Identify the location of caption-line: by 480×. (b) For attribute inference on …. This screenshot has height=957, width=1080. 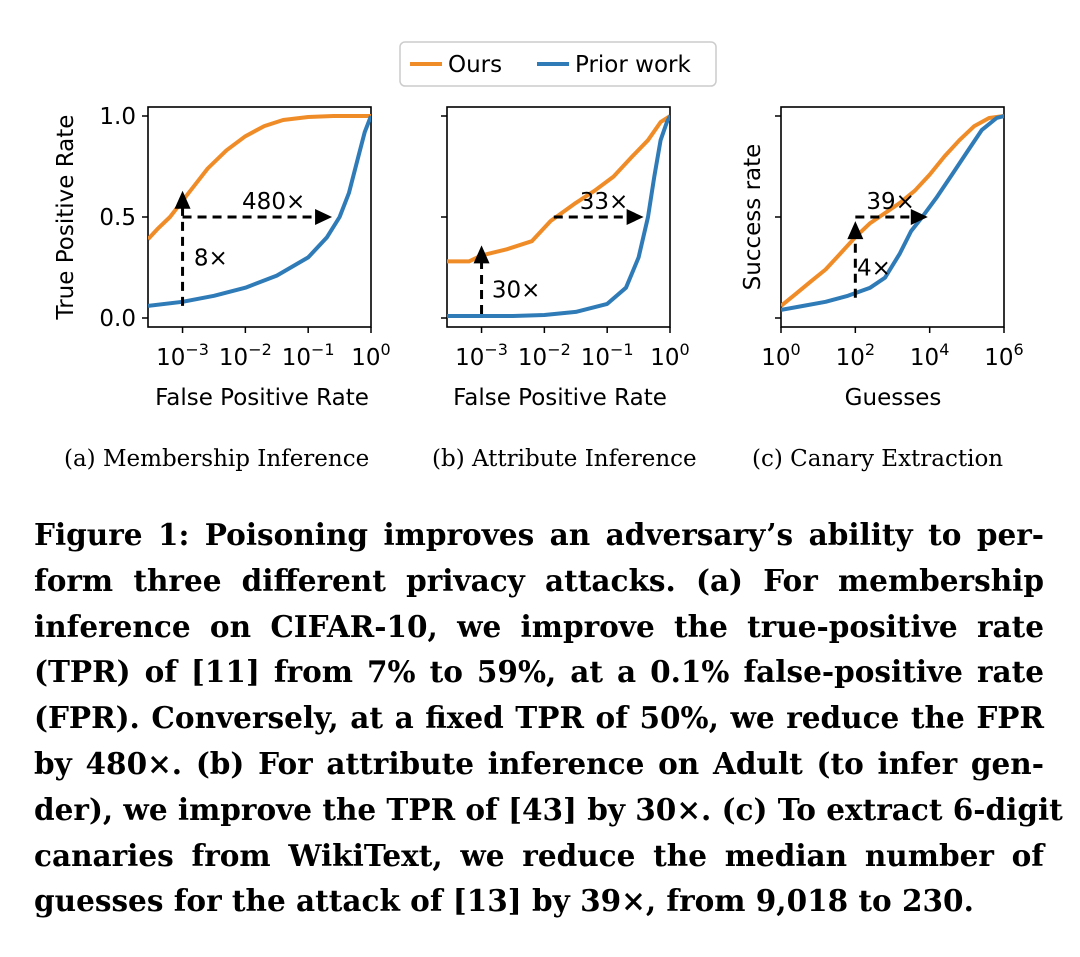
(539, 763).